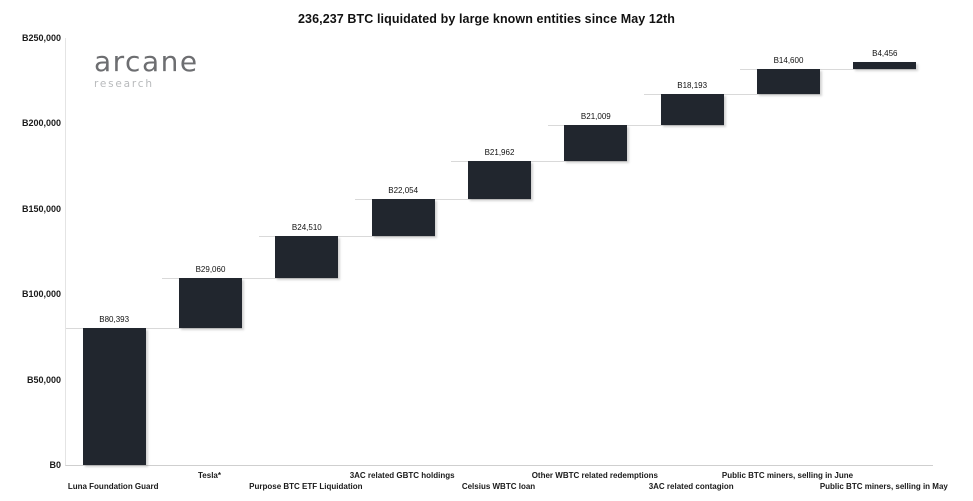 The width and height of the screenshot is (973, 501). Describe the element at coordinates (883, 486) in the screenshot. I see `x-category-label: Public BTC miners, selling in May` at that location.